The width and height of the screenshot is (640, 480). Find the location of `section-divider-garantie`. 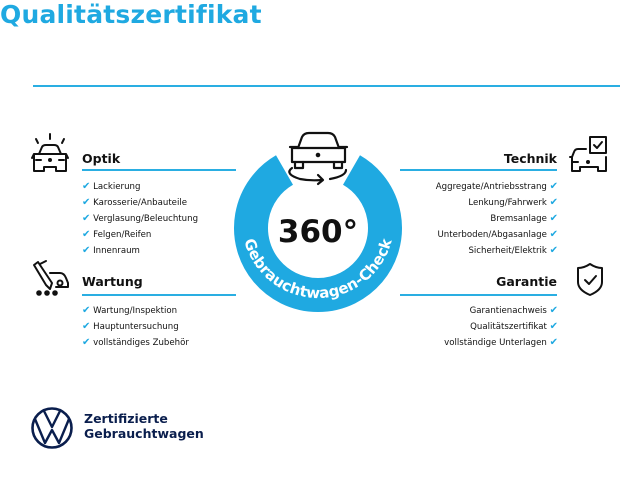

section-divider-garantie is located at coordinates (478, 295).